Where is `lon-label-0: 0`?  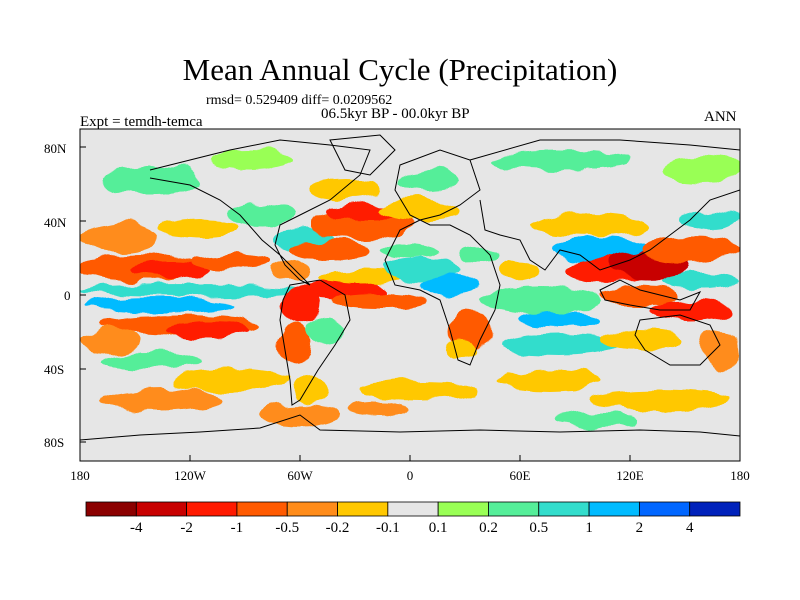 lon-label-0: 0 is located at coordinates (410, 475).